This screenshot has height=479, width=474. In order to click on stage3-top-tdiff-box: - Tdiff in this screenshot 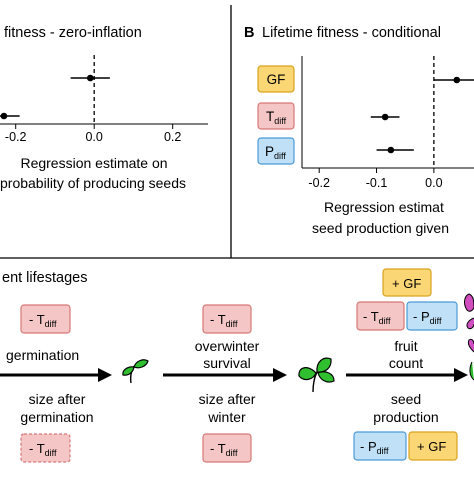, I will do `click(380, 316)`.